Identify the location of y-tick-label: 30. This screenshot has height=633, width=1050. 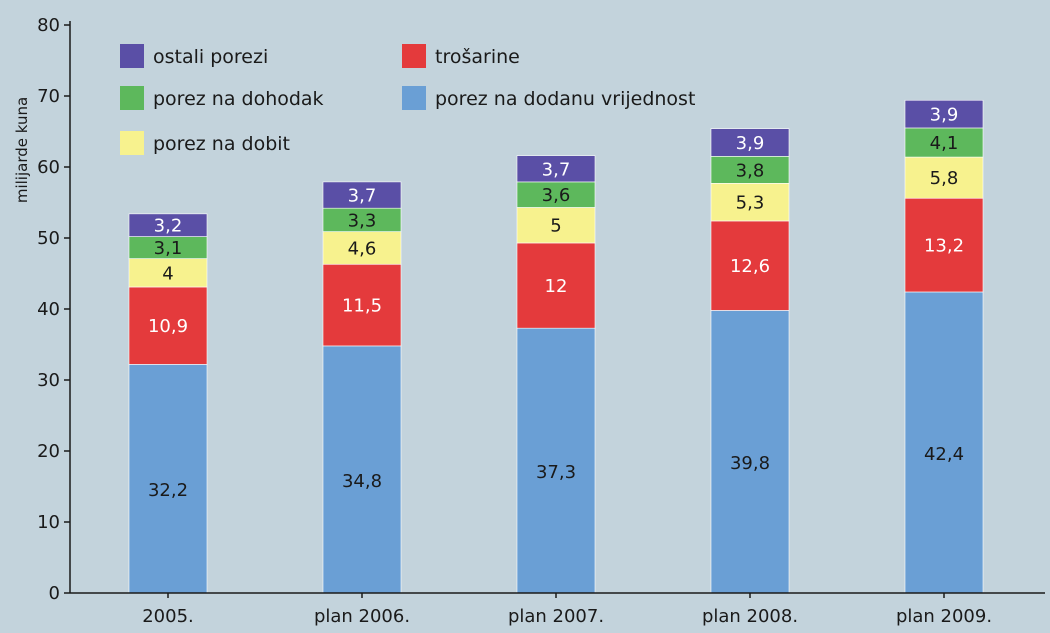
(48, 380).